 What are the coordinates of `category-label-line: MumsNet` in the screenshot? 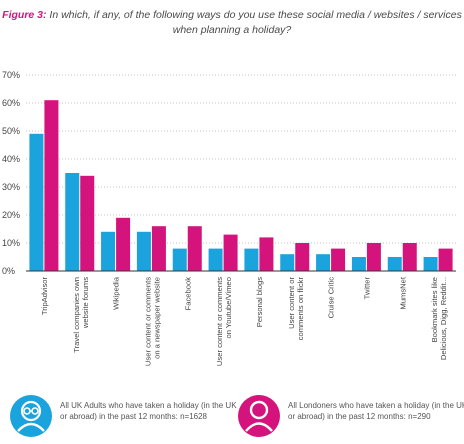 It's located at (402, 292).